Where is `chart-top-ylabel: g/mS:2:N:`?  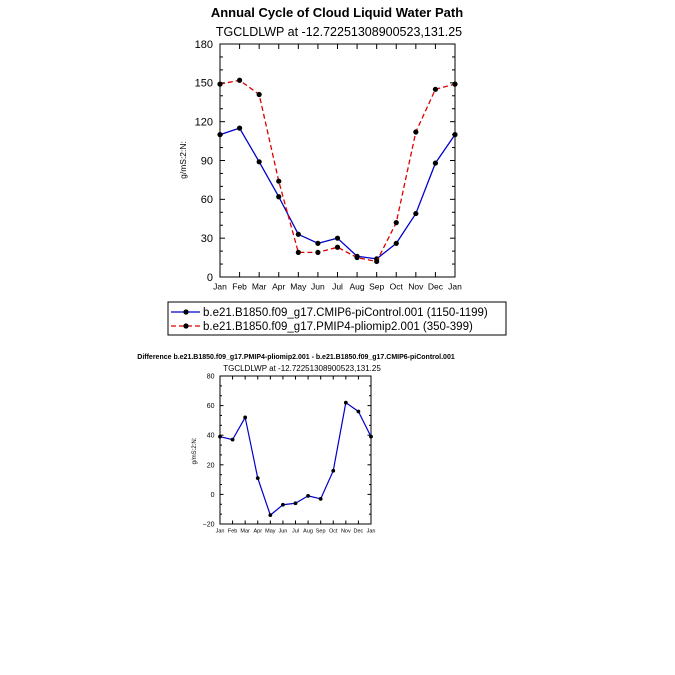 chart-top-ylabel: g/mS:2:N: is located at coordinates (183, 160).